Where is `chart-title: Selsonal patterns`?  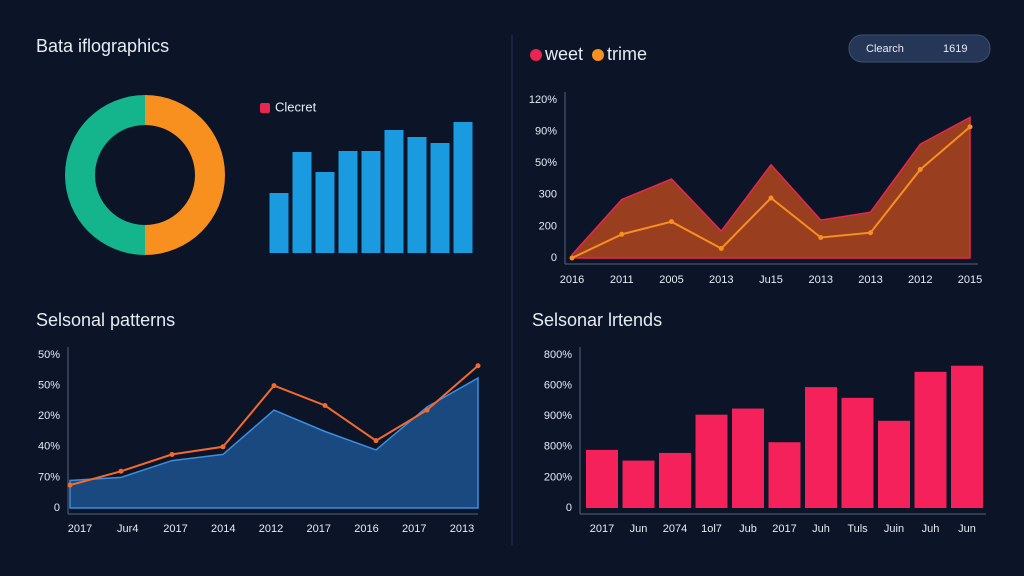 chart-title: Selsonal patterns is located at coordinates (105, 320).